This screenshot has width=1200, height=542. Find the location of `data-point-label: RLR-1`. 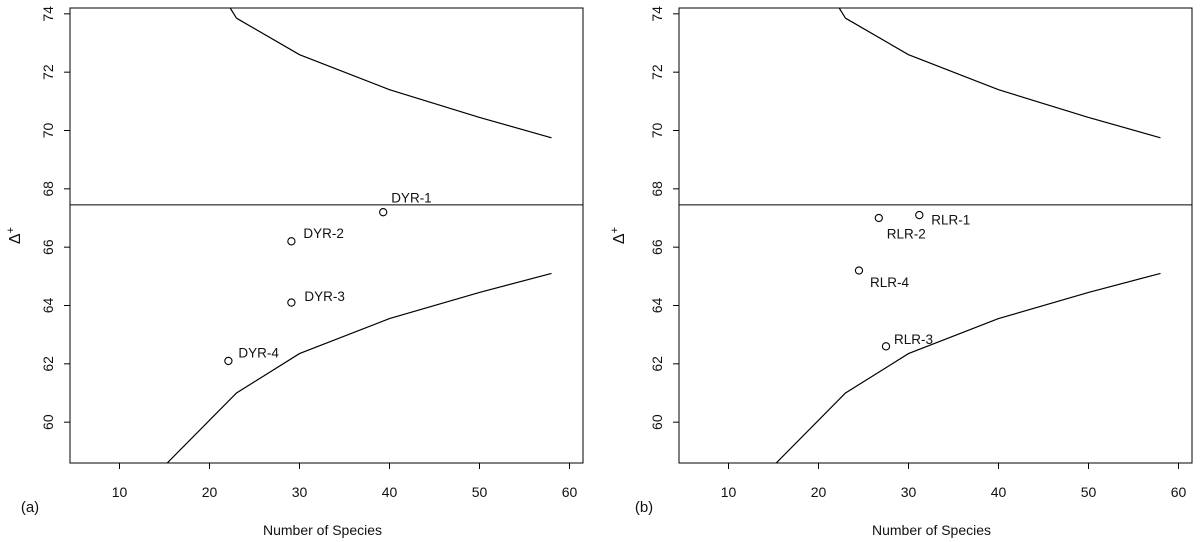

data-point-label: RLR-1 is located at coordinates (950, 220).